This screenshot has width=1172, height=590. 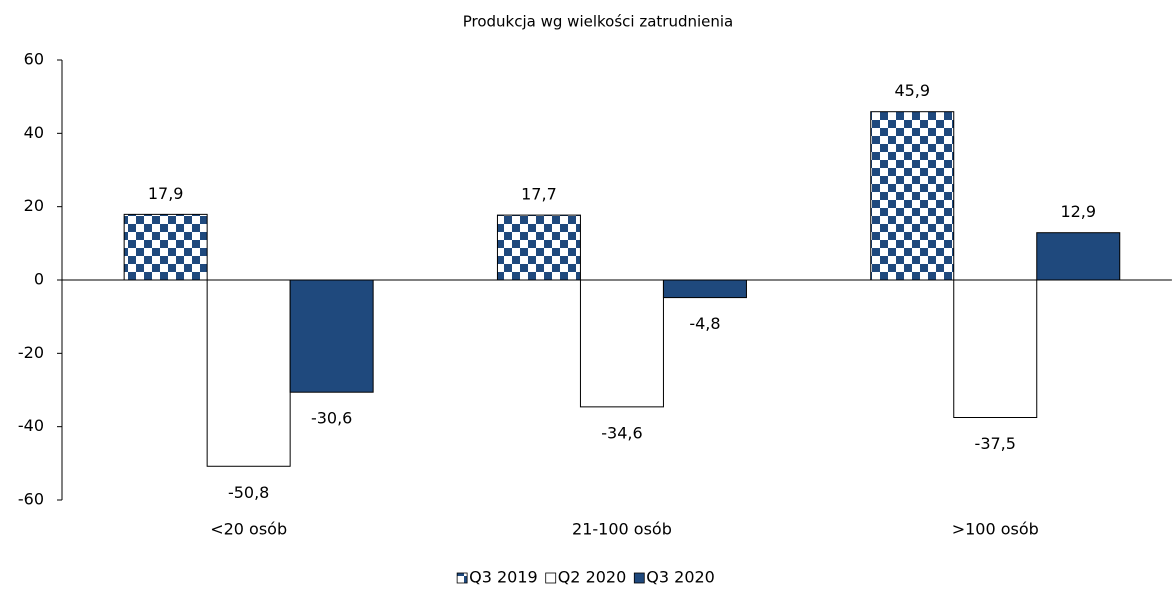 What do you see at coordinates (503, 577) in the screenshot?
I see `legend-label: Q3 2019` at bounding box center [503, 577].